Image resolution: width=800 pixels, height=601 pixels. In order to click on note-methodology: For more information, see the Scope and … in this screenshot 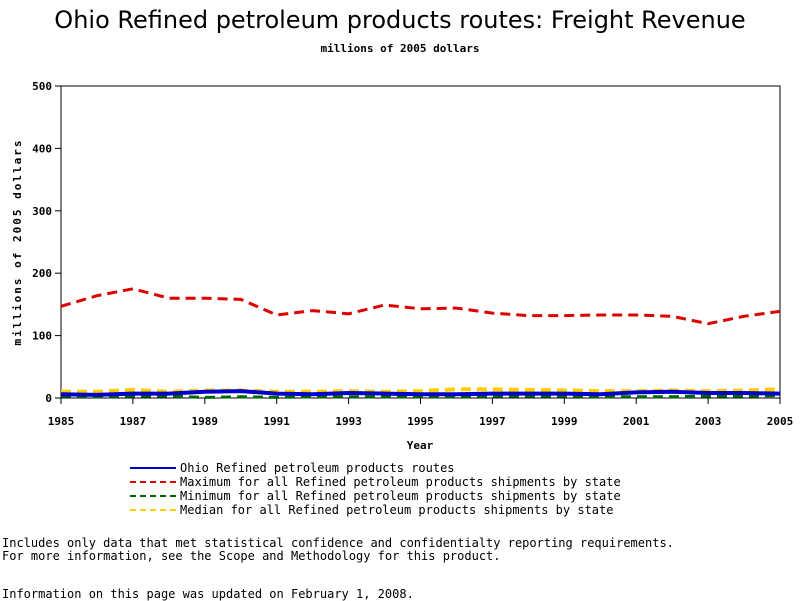, I will do `click(251, 556)`.